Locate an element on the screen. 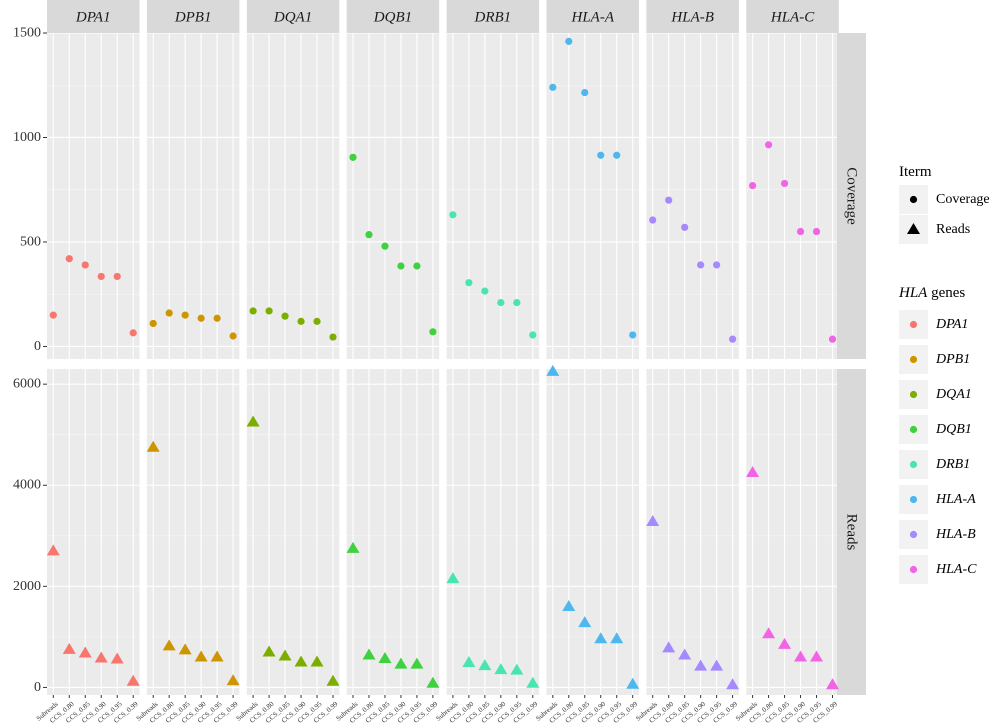 This screenshot has height=723, width=1000. column-strip-label-dqb1: DQB1 is located at coordinates (392, 18).